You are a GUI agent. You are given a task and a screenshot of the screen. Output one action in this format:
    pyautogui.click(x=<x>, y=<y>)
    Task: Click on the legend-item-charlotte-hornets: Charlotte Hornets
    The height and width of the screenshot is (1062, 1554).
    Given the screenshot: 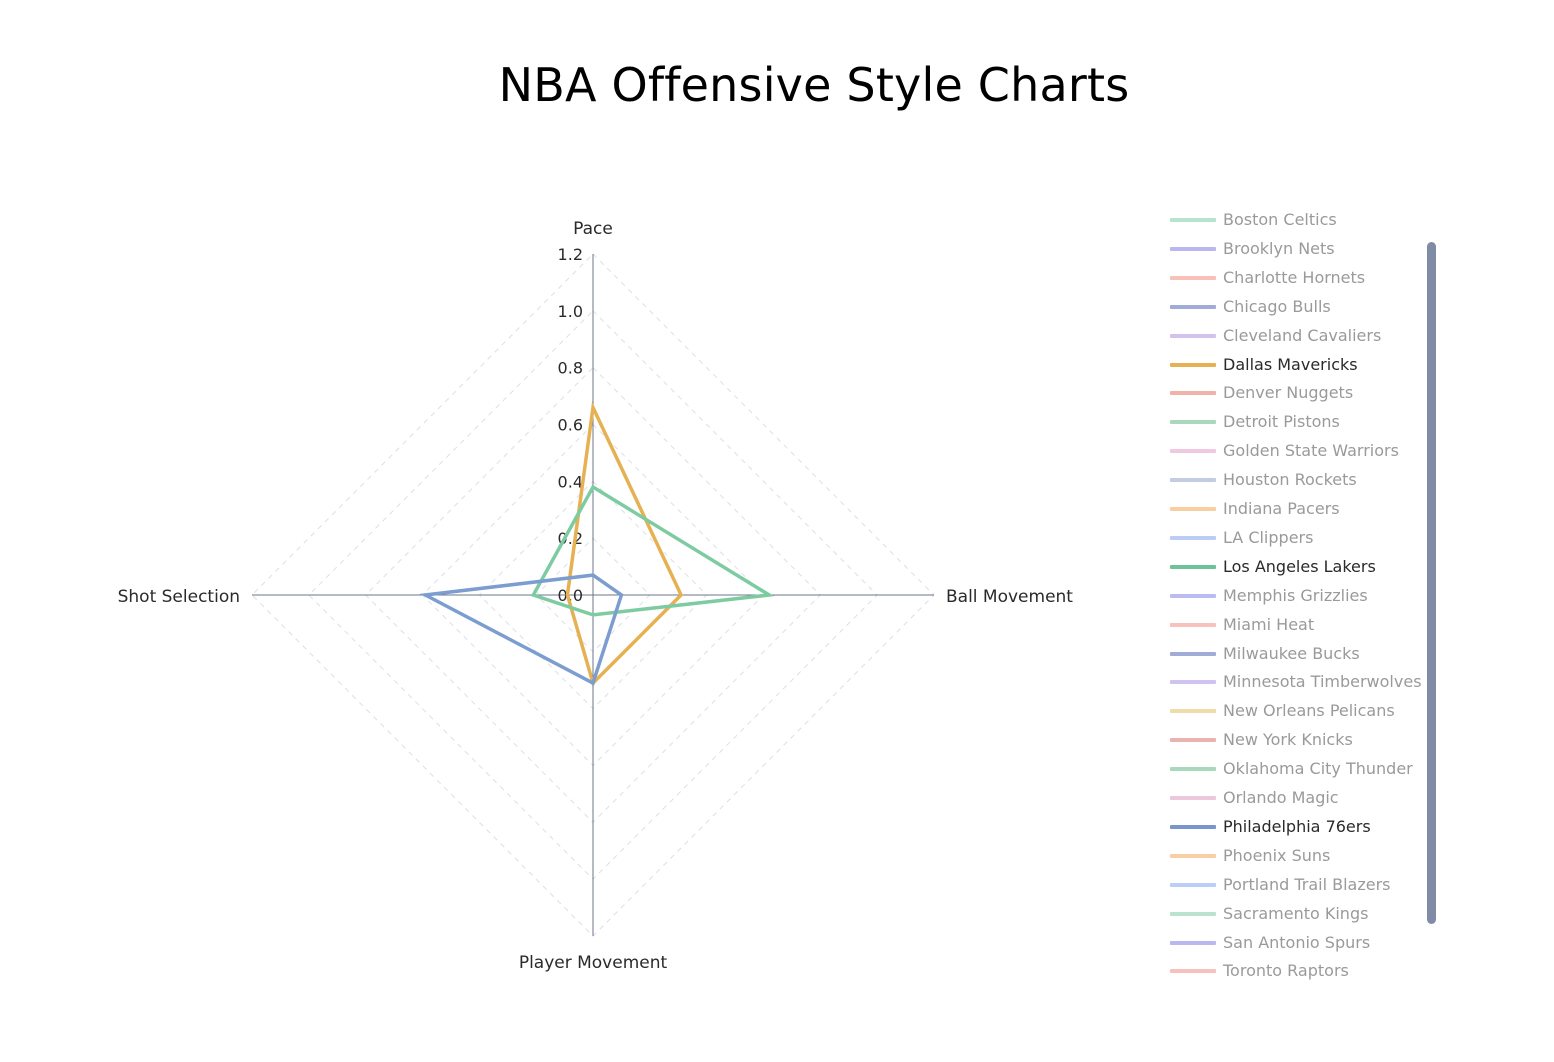 What is the action you would take?
    pyautogui.click(x=1295, y=278)
    